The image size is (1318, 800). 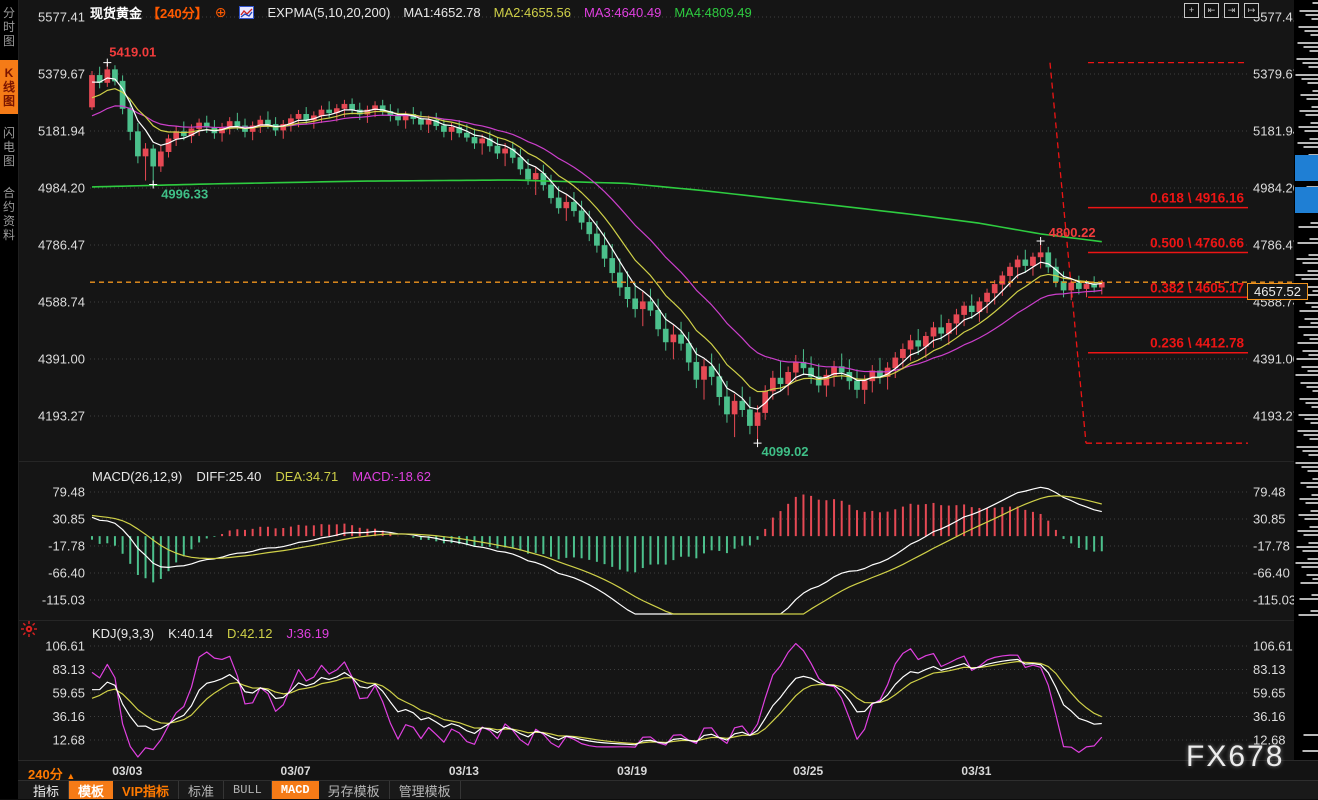 I want to click on sidebar: 分 时 图 K 线 图闪 电 图合 约 资 料, so click(x=9, y=399).